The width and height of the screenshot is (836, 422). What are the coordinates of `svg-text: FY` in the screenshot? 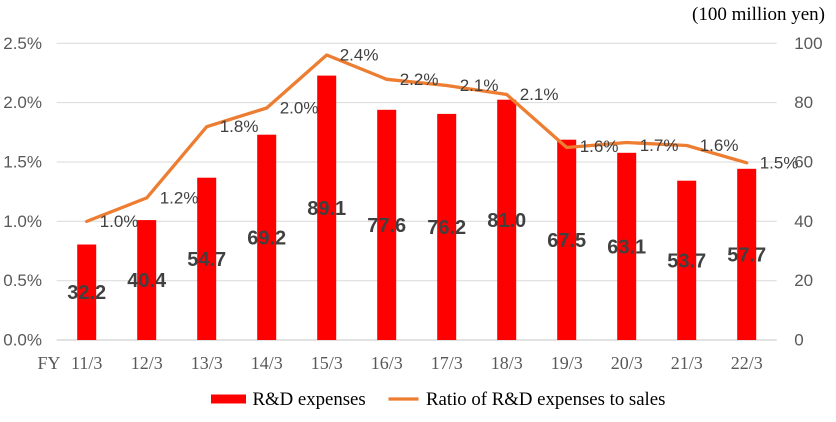 It's located at (48, 363).